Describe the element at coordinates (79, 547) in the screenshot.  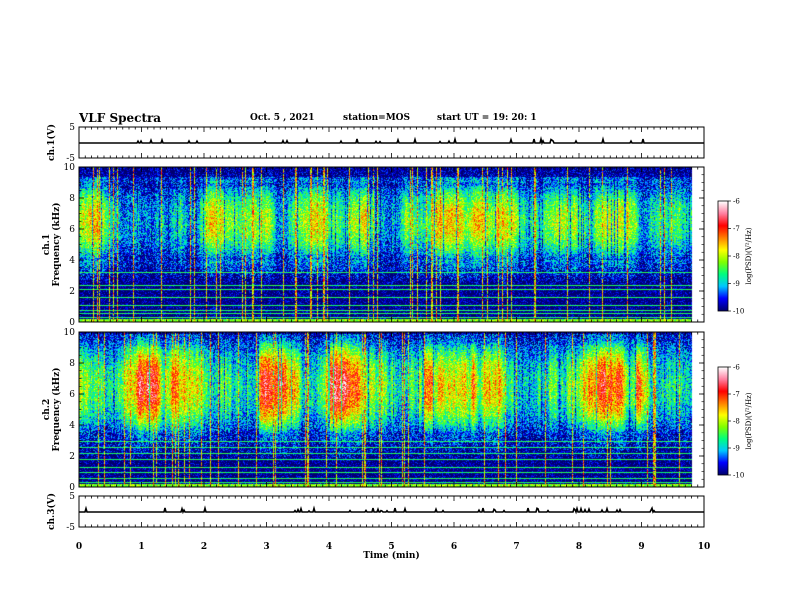
I see `x-tick-label: 0` at that location.